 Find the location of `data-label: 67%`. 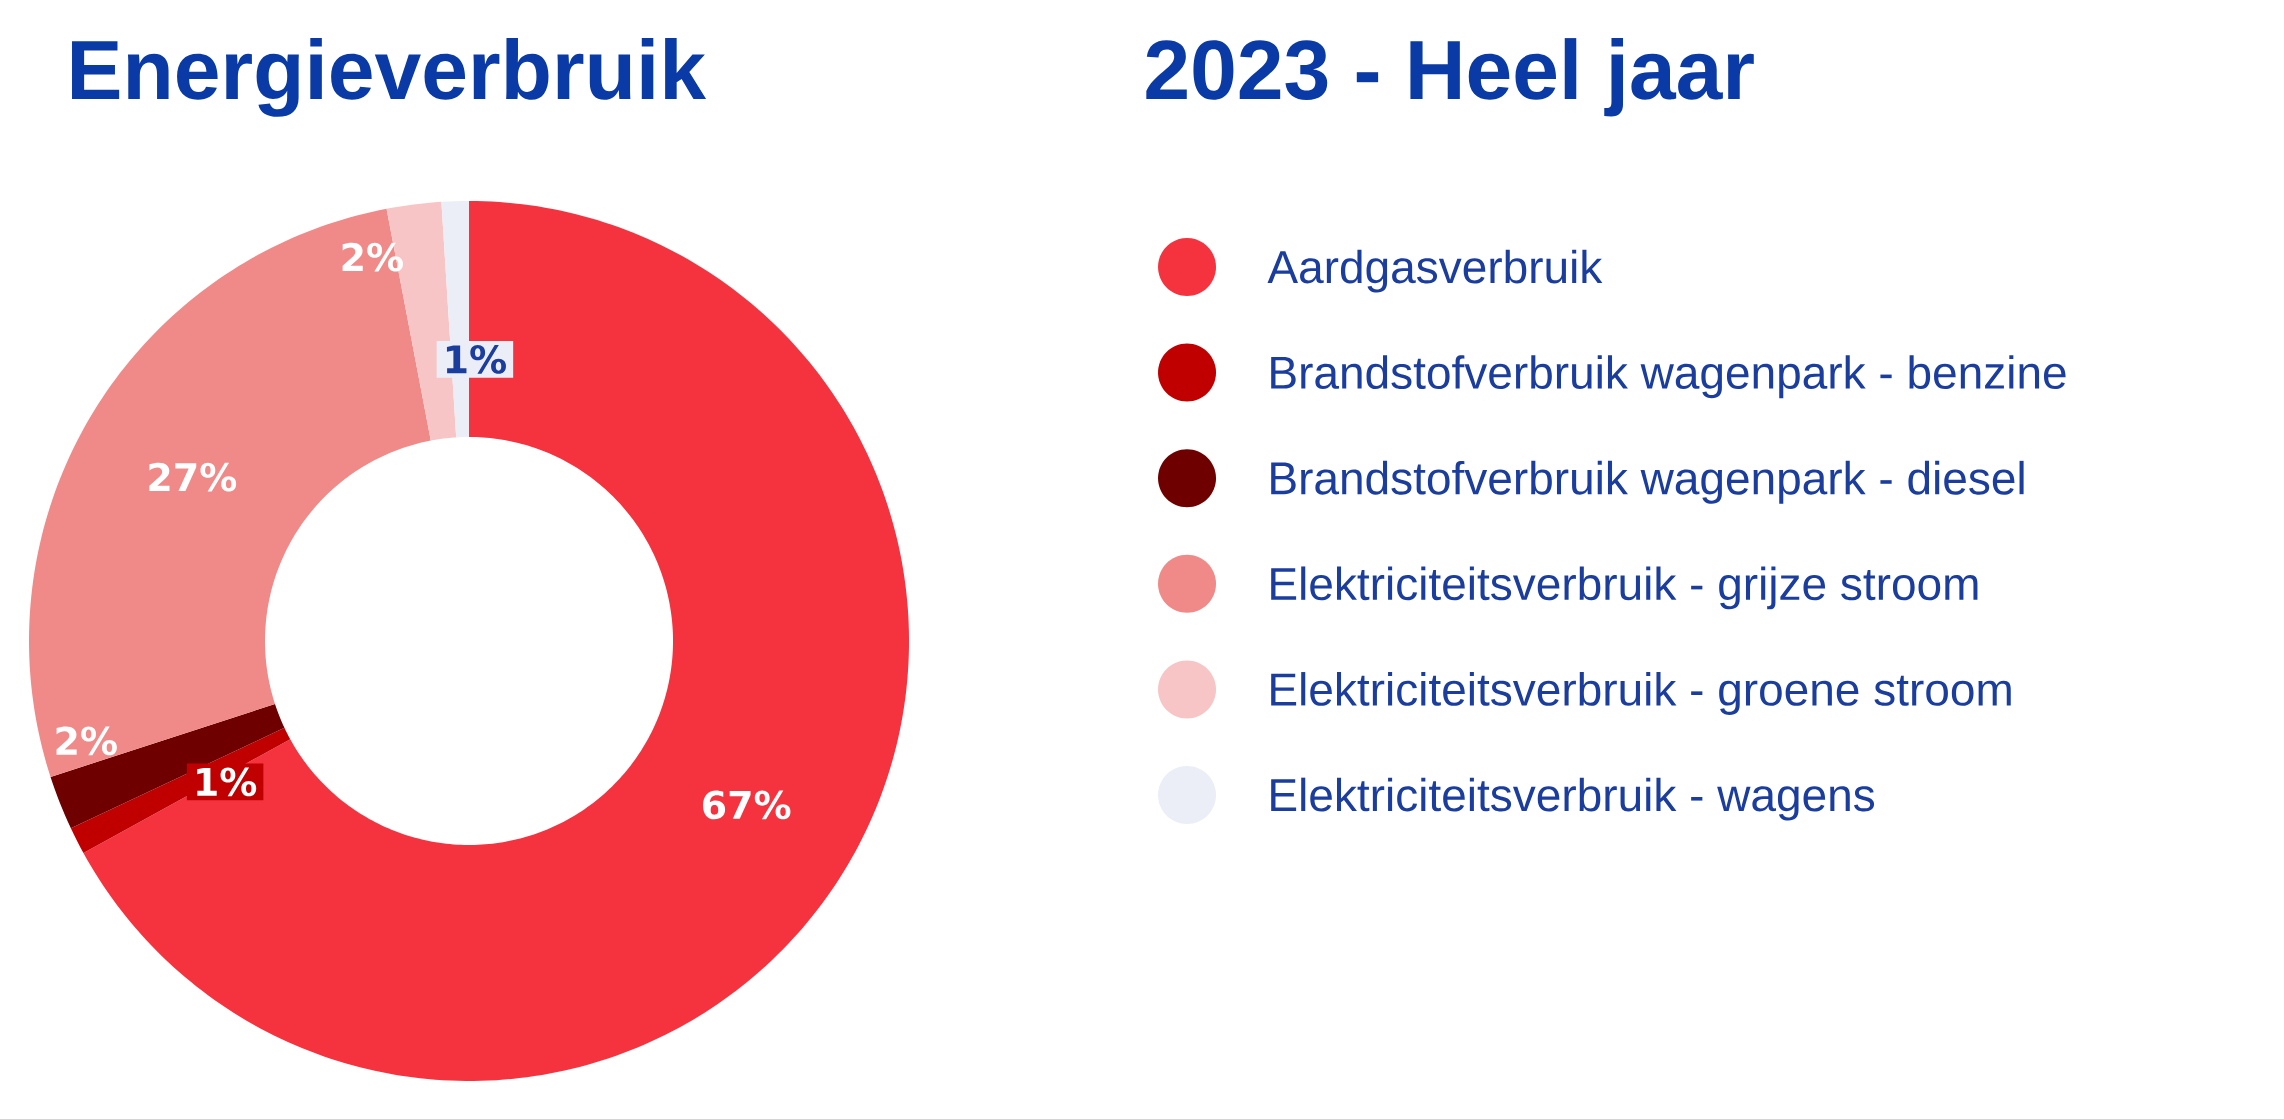

data-label: 67% is located at coordinates (747, 805).